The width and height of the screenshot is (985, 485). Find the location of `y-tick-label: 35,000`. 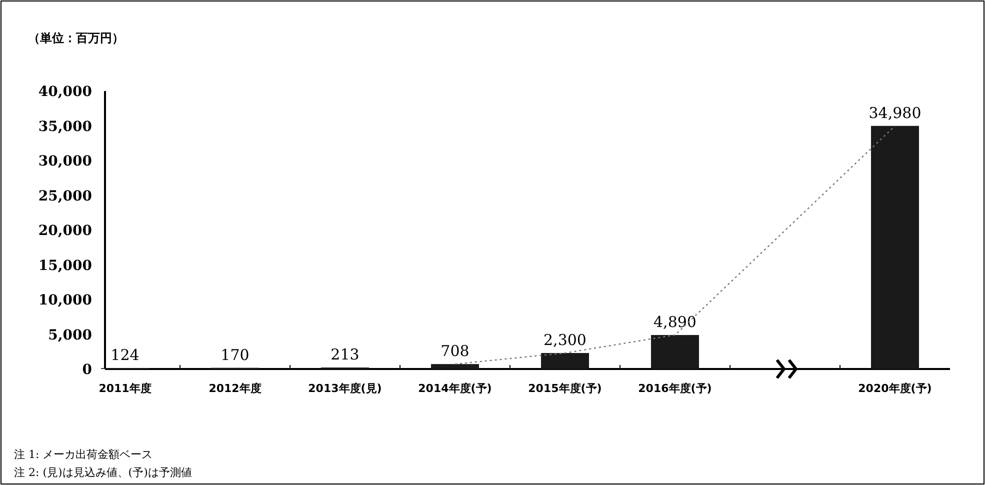

y-tick-label: 35,000 is located at coordinates (65, 126).